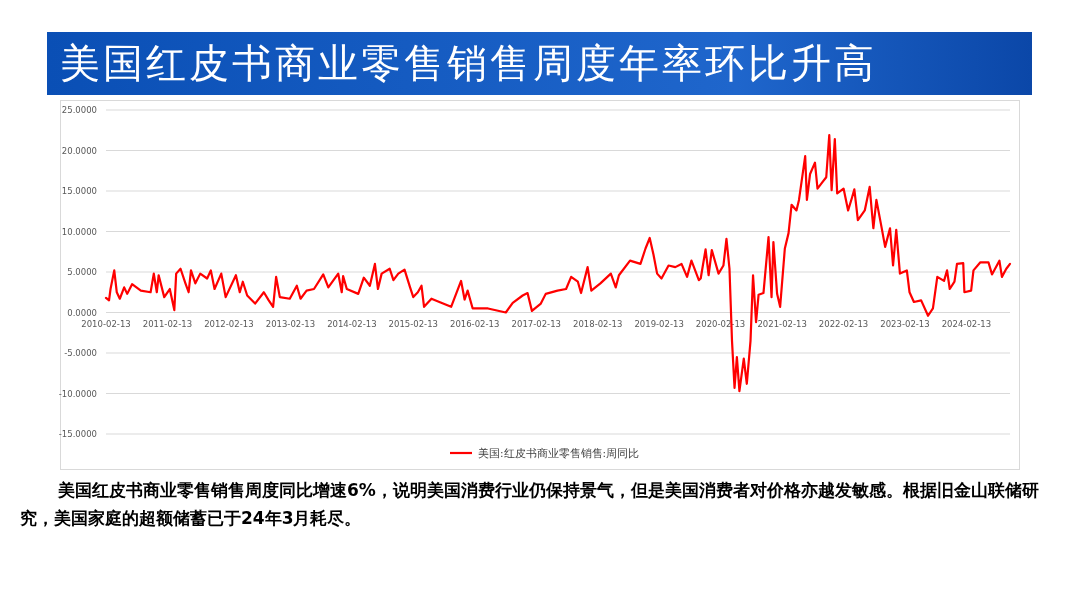 This screenshot has width=1080, height=608. Describe the element at coordinates (229, 323) in the screenshot. I see `x-tick-label: 2012-02-13` at that location.